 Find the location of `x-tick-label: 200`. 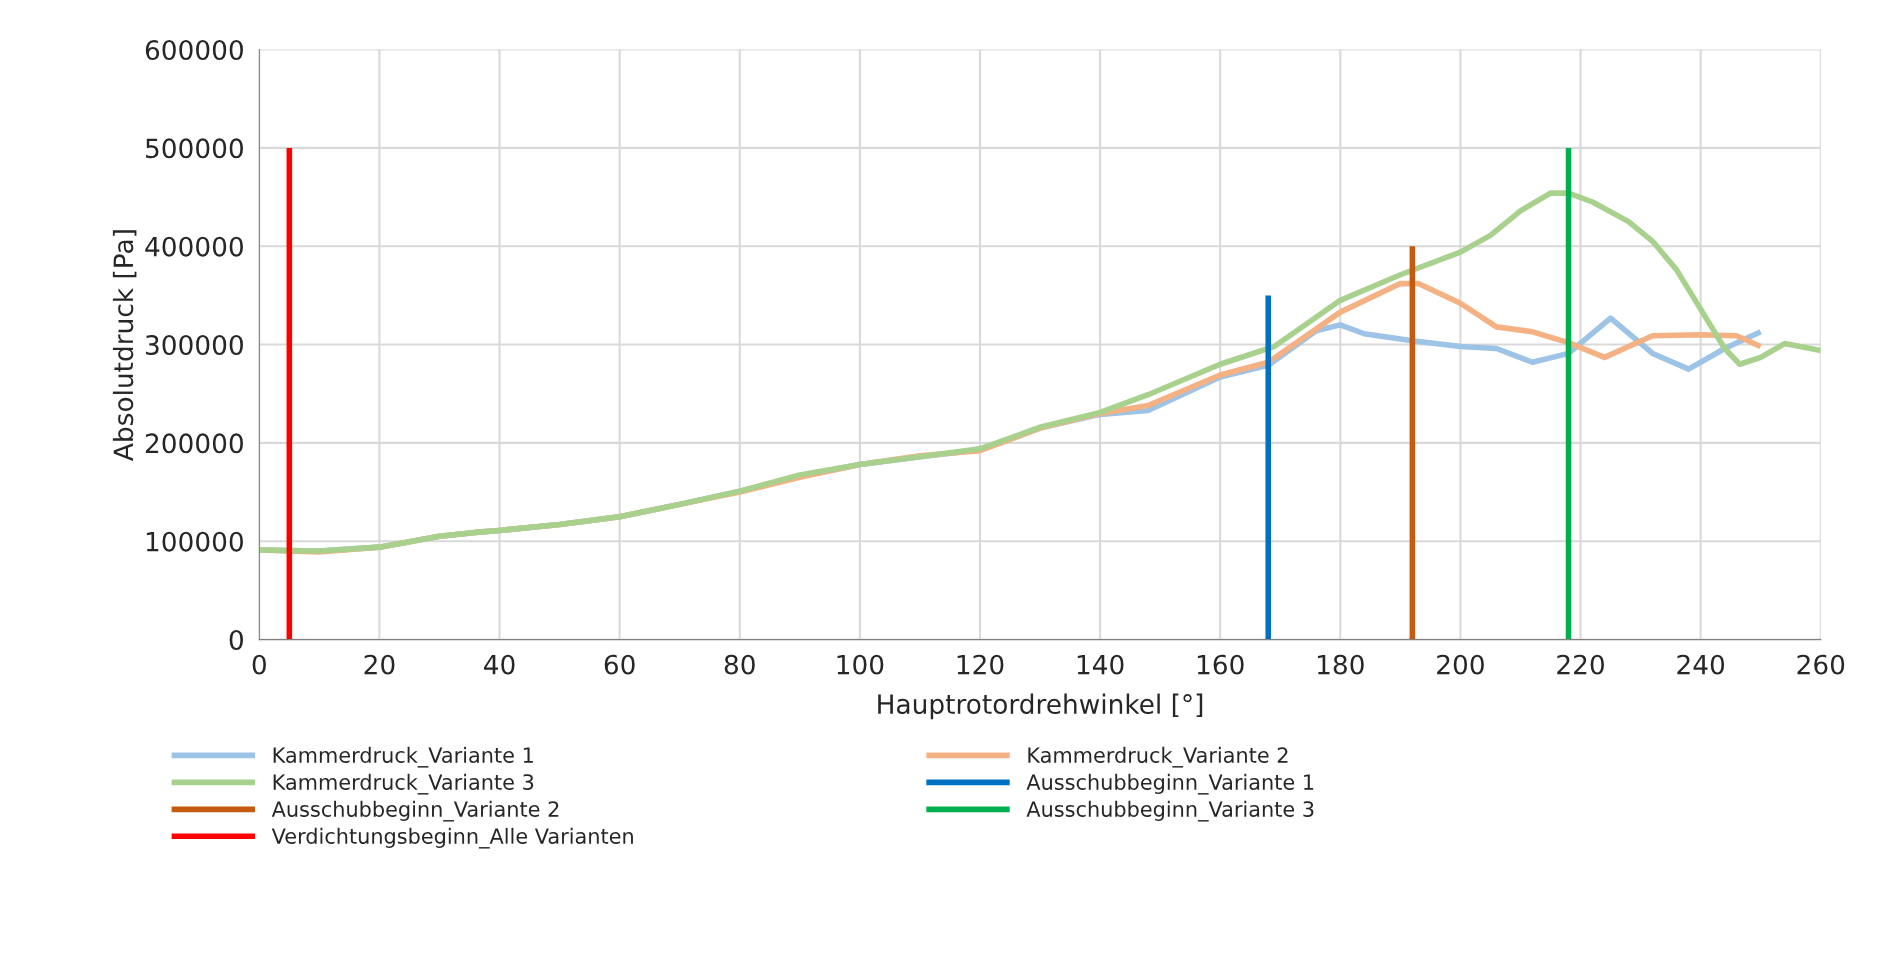

x-tick-label: 200 is located at coordinates (1460, 664).